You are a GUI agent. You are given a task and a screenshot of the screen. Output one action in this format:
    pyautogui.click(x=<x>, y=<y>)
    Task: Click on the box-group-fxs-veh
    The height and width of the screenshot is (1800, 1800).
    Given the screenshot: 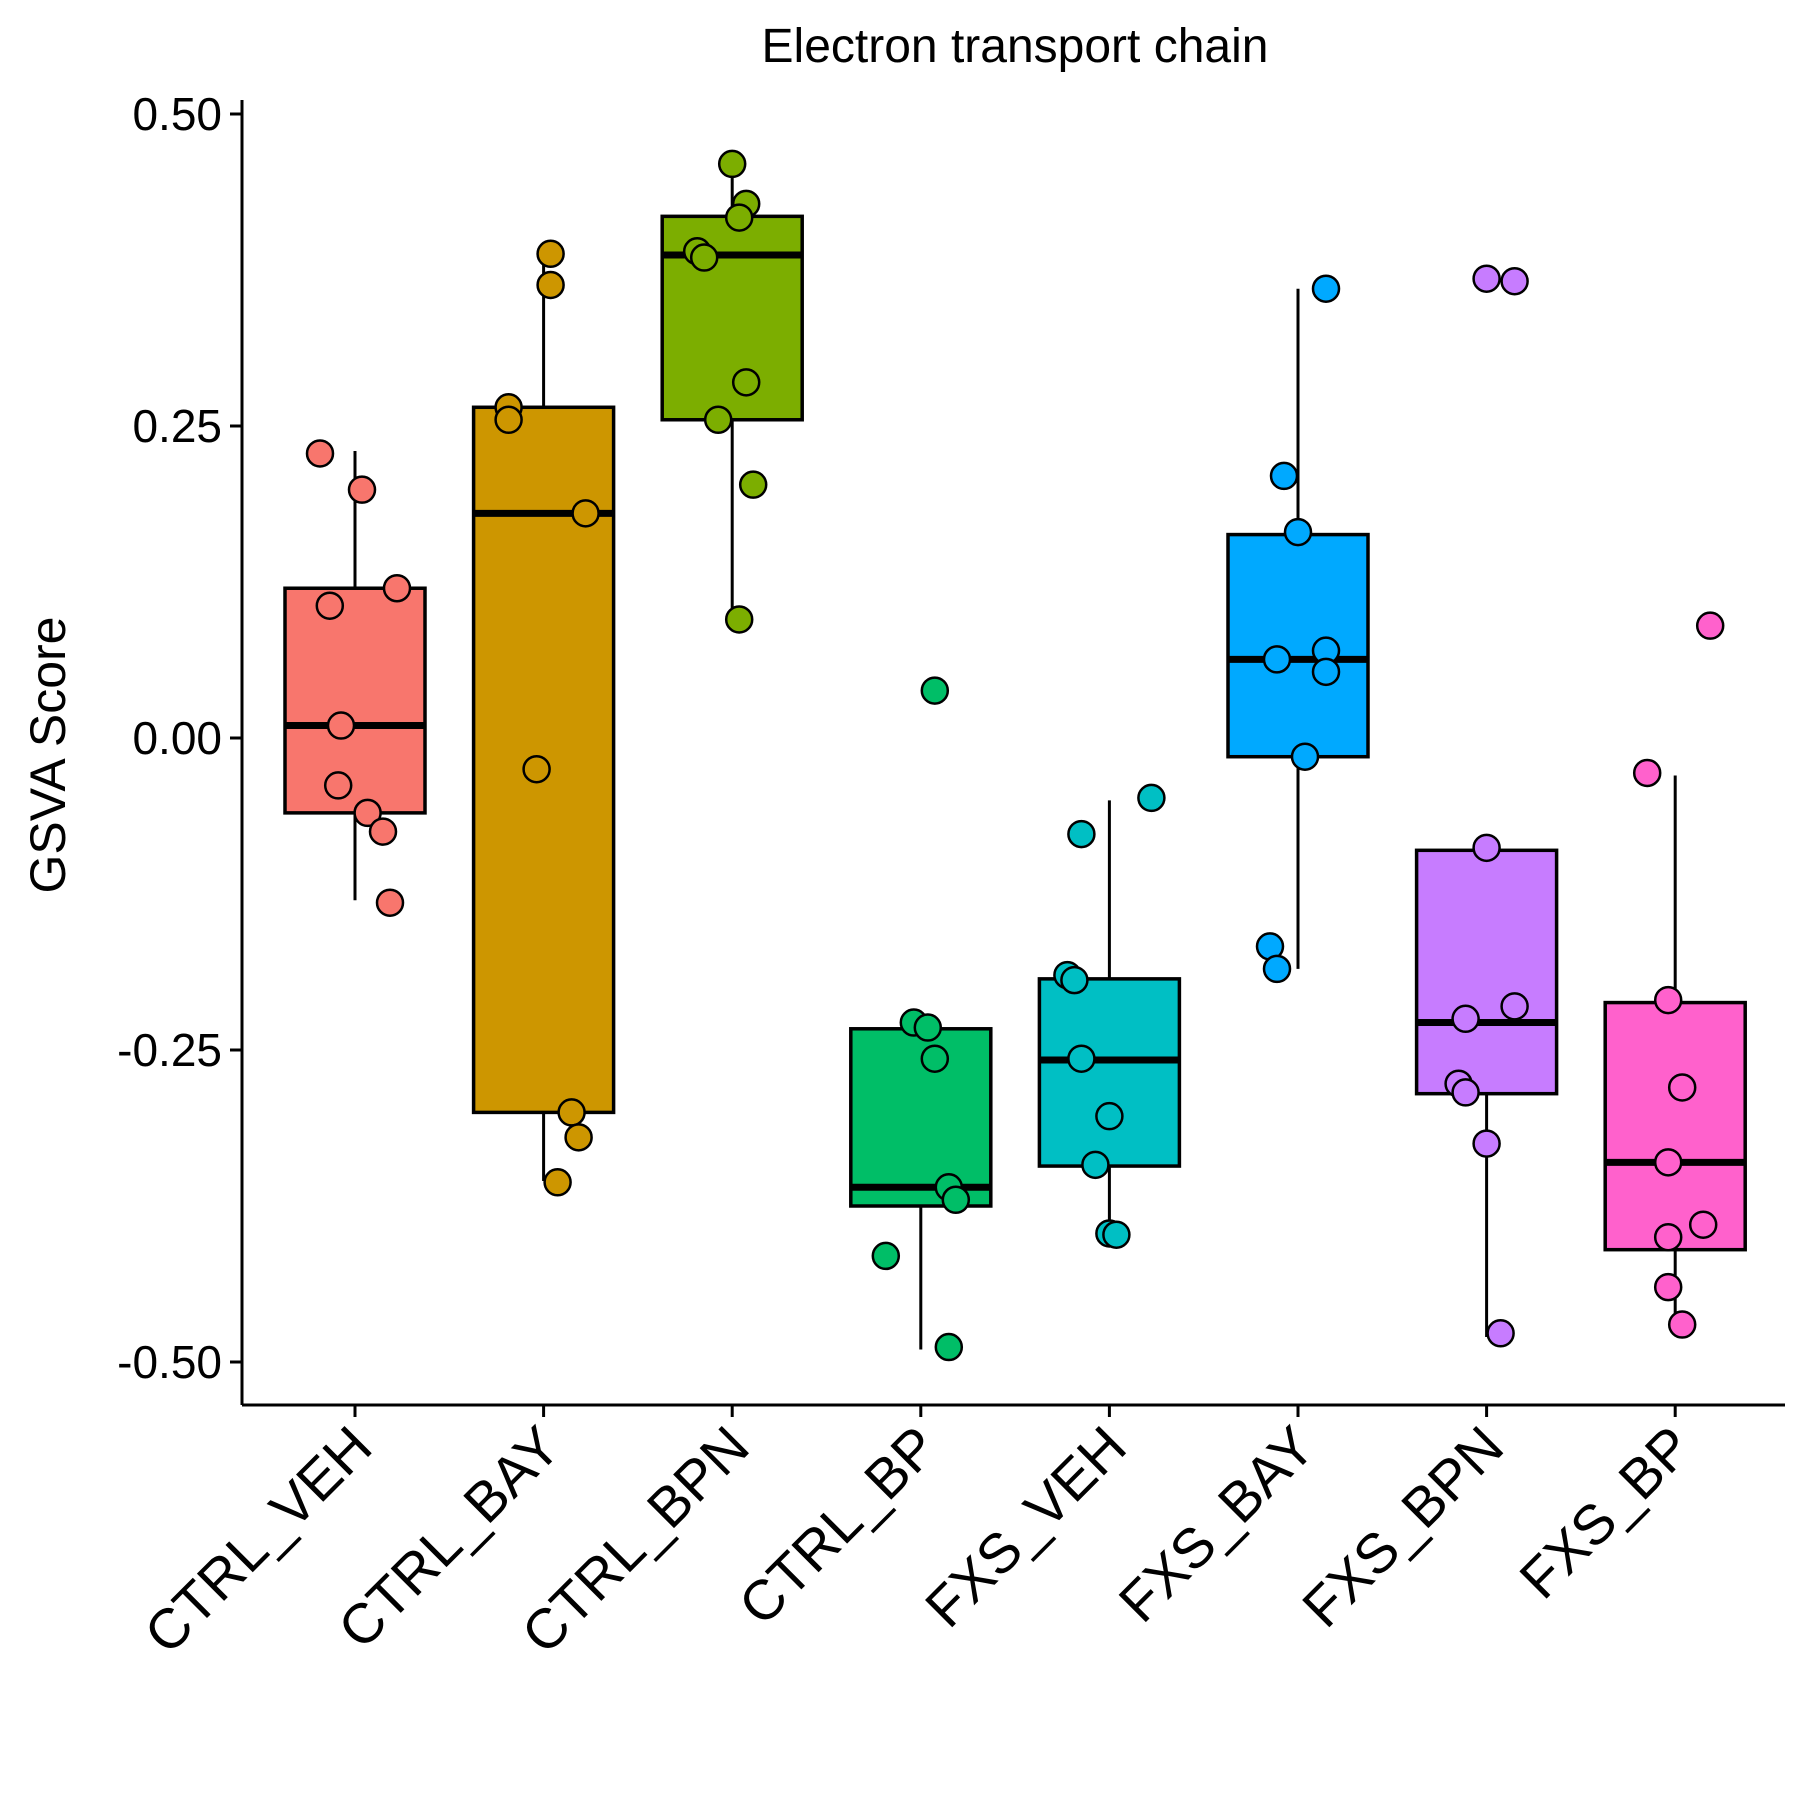 What is the action you would take?
    pyautogui.click(x=1109, y=1016)
    